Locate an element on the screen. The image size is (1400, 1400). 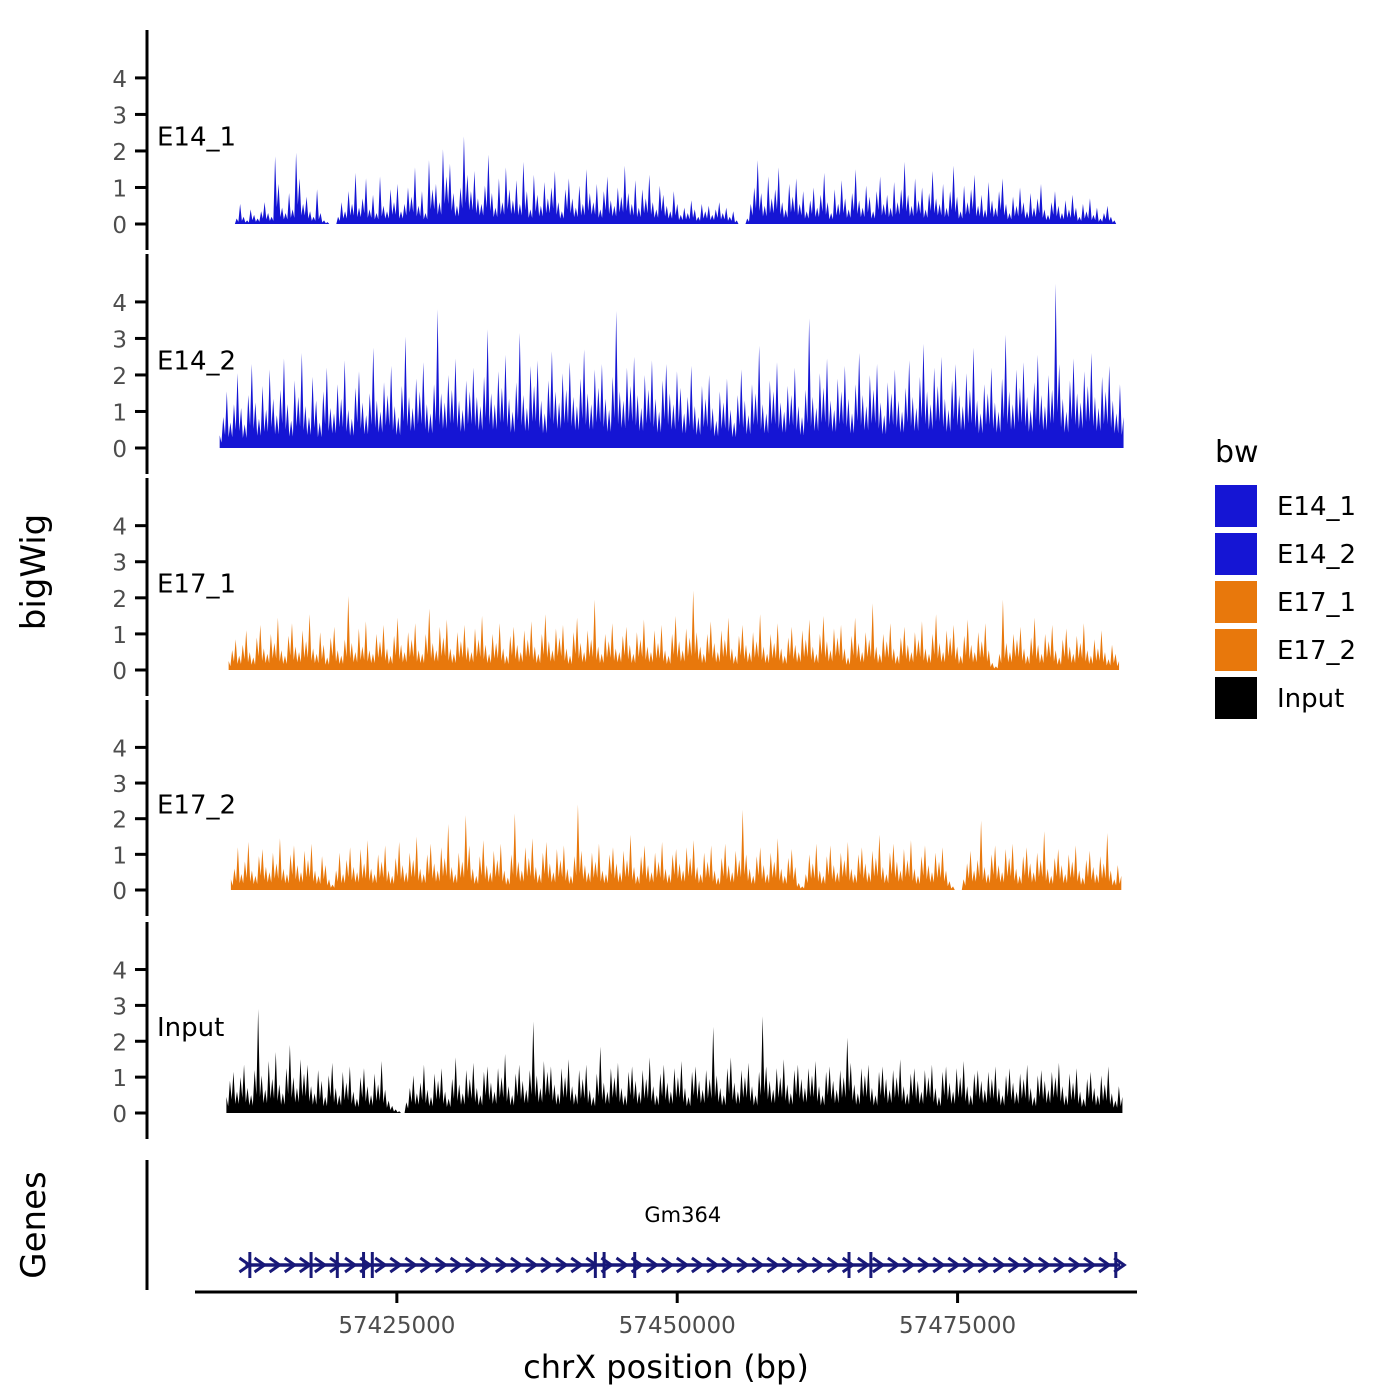
legend-label-e14_2: E14_2 is located at coordinates (1316, 555).